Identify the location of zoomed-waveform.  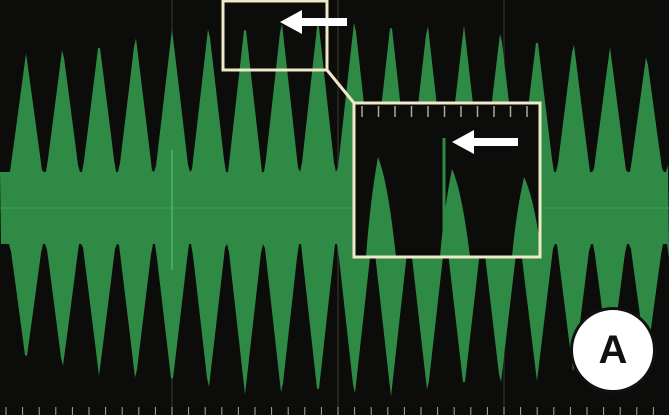
(453, 197).